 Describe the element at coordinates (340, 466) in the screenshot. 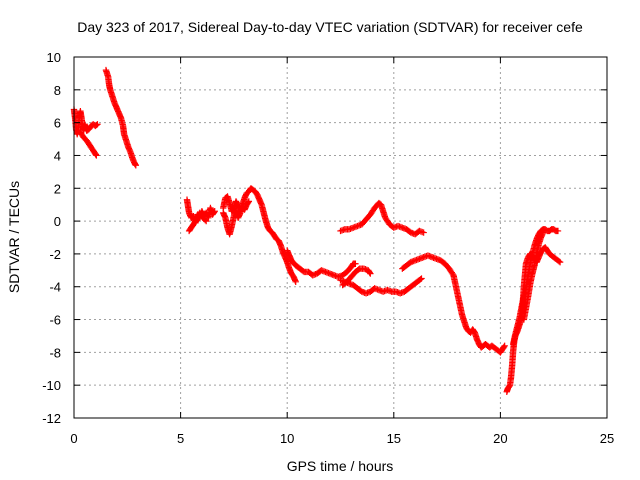

I see `x-axis-label: GPS time / hours` at that location.